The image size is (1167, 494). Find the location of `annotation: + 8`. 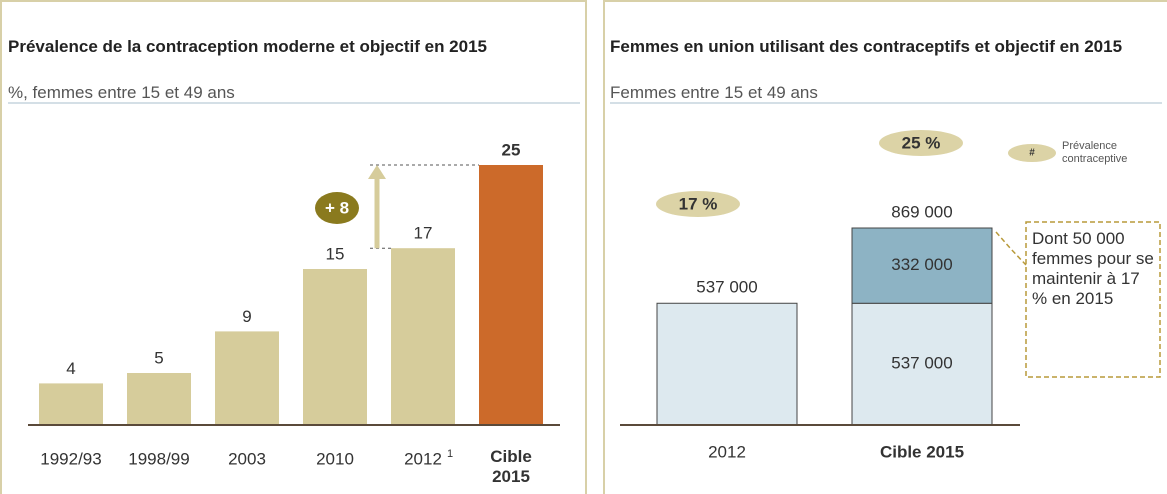

annotation: + 8 is located at coordinates (337, 207).